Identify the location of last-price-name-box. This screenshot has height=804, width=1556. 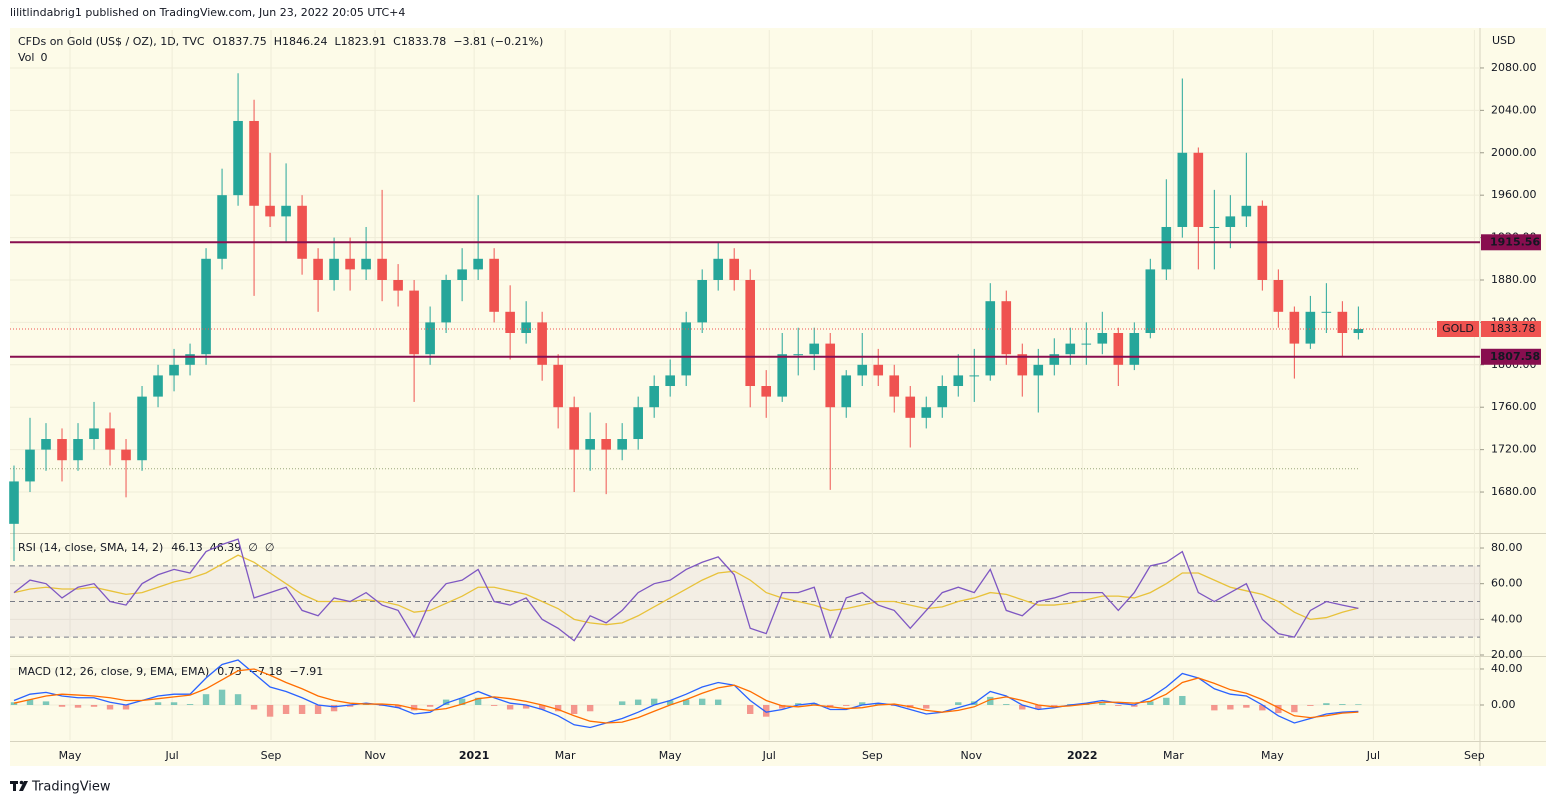
(1458, 328).